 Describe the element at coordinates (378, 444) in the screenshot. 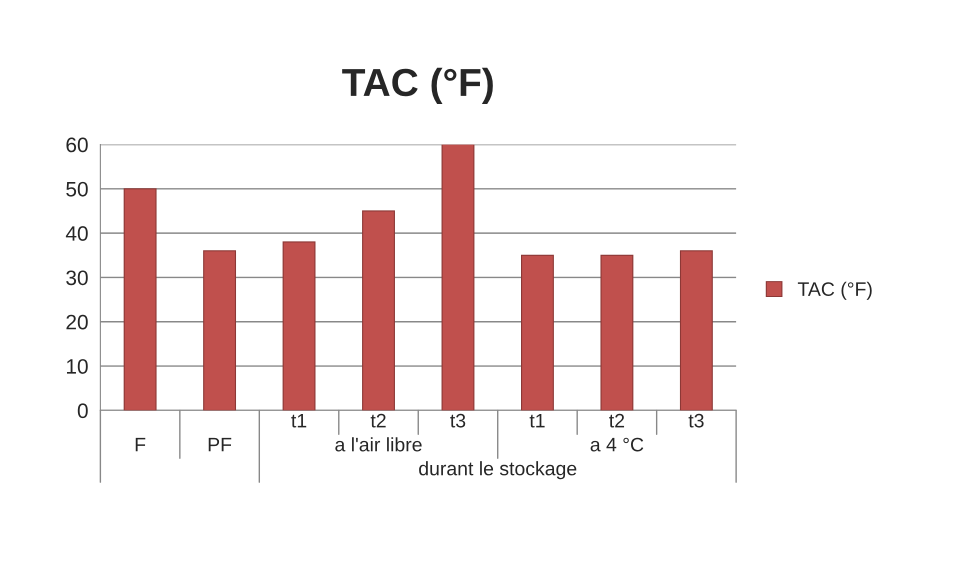

I see `text: a l'air libre` at that location.